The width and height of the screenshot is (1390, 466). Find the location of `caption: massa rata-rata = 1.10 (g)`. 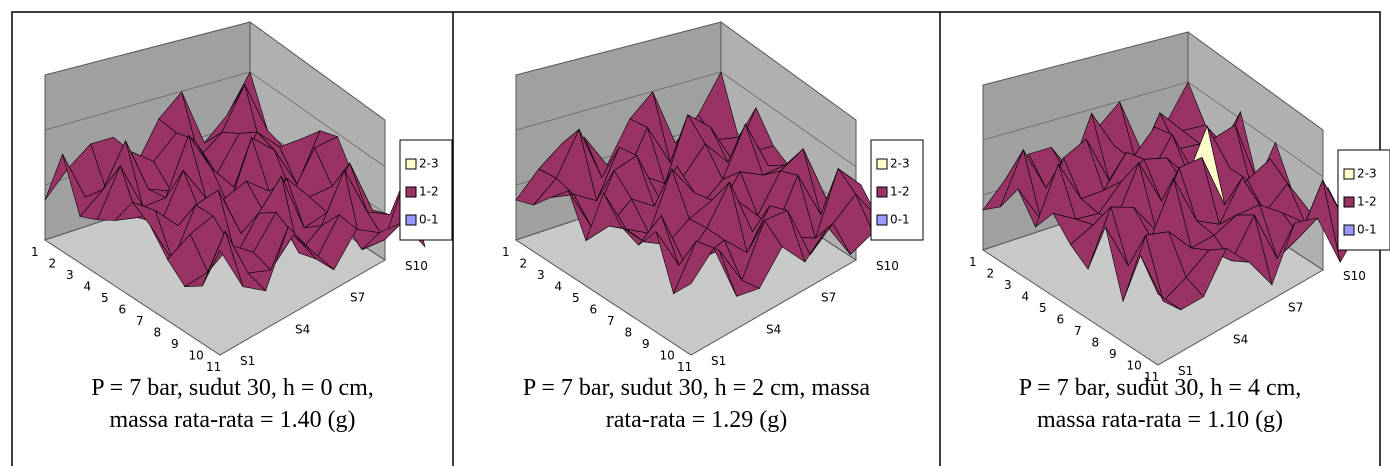

caption: massa rata-rata = 1.10 (g) is located at coordinates (1160, 420).